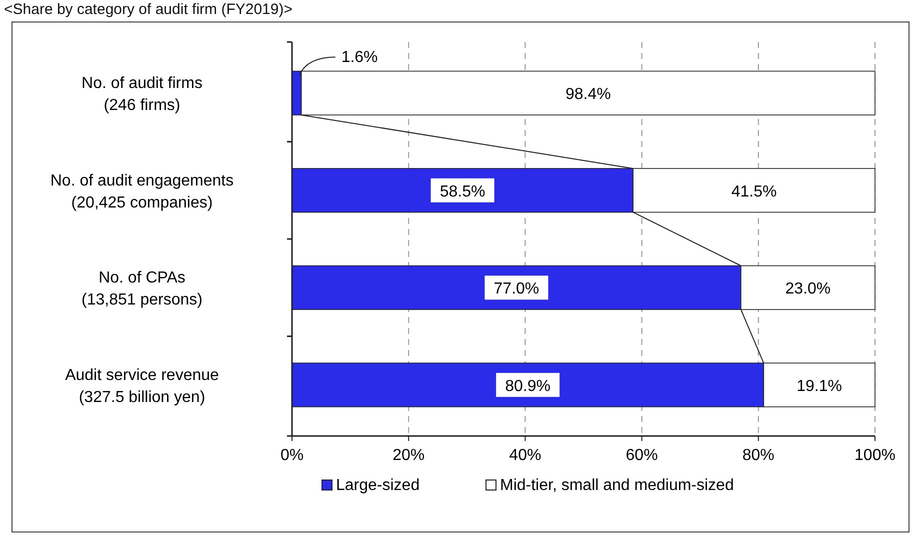  I want to click on x-tick-label: 60%, so click(642, 455).